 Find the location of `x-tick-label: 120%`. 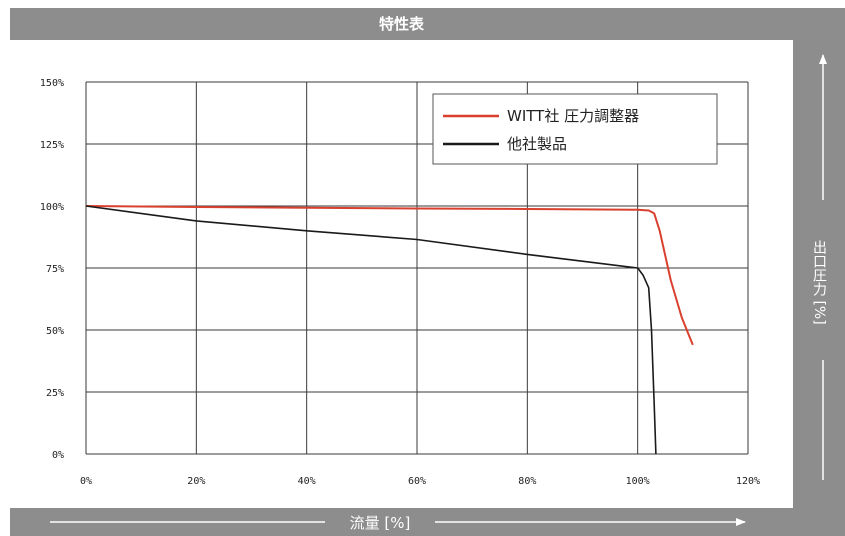

x-tick-label: 120% is located at coordinates (748, 481).